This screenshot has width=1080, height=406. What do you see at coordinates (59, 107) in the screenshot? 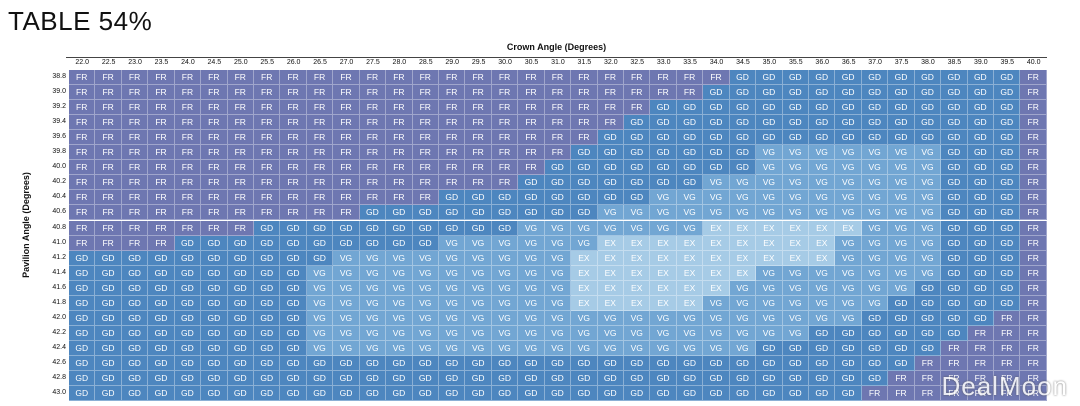
I see `row-header: 39.2` at bounding box center [59, 107].